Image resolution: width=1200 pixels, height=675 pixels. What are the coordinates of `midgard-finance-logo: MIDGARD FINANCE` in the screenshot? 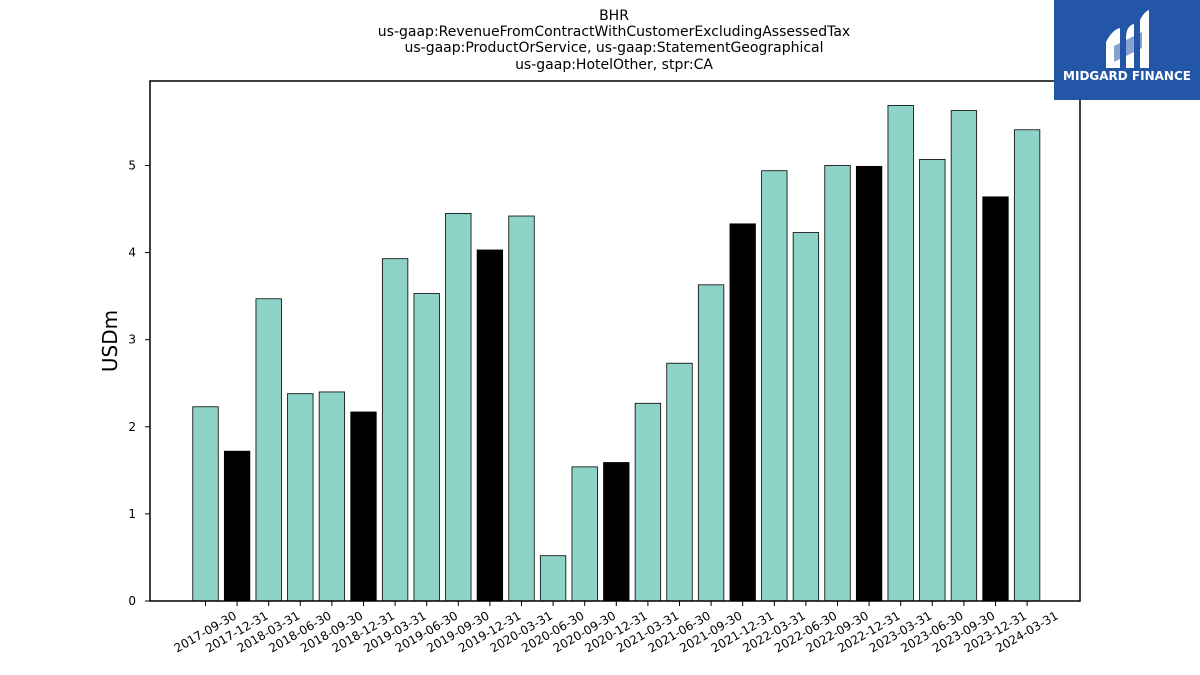 It's located at (1127, 50).